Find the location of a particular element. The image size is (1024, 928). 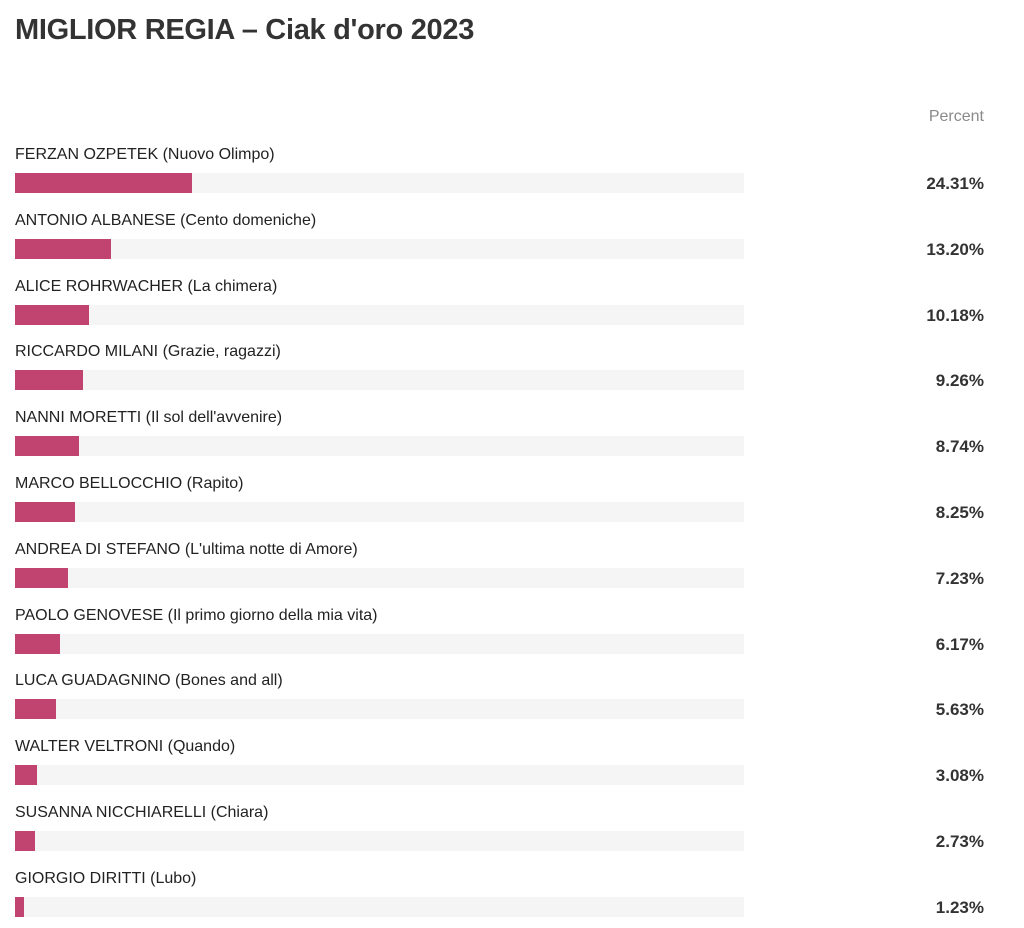

bar-value-label: 1.23% is located at coordinates (959, 907).